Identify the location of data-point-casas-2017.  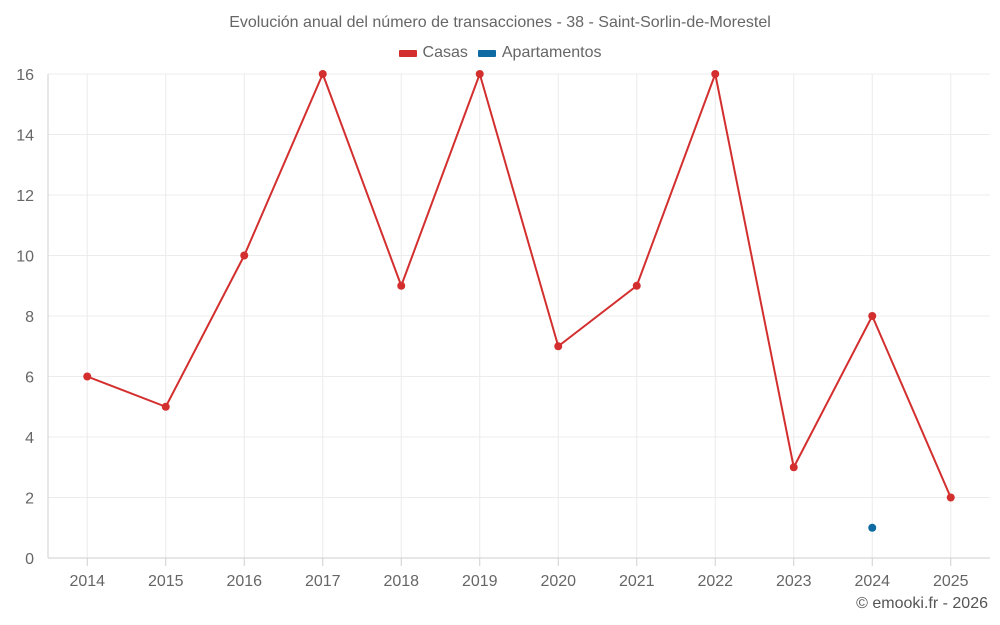
(322, 74).